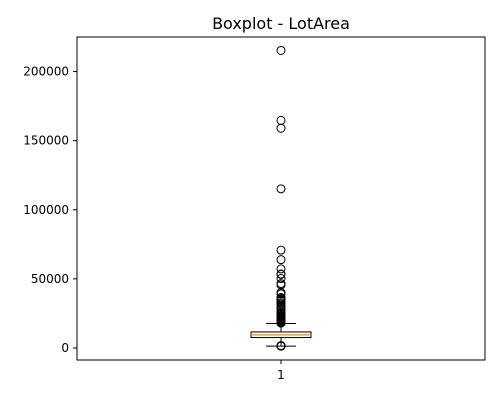  What do you see at coordinates (46, 141) in the screenshot?
I see `y-tick-label: 150000` at bounding box center [46, 141].